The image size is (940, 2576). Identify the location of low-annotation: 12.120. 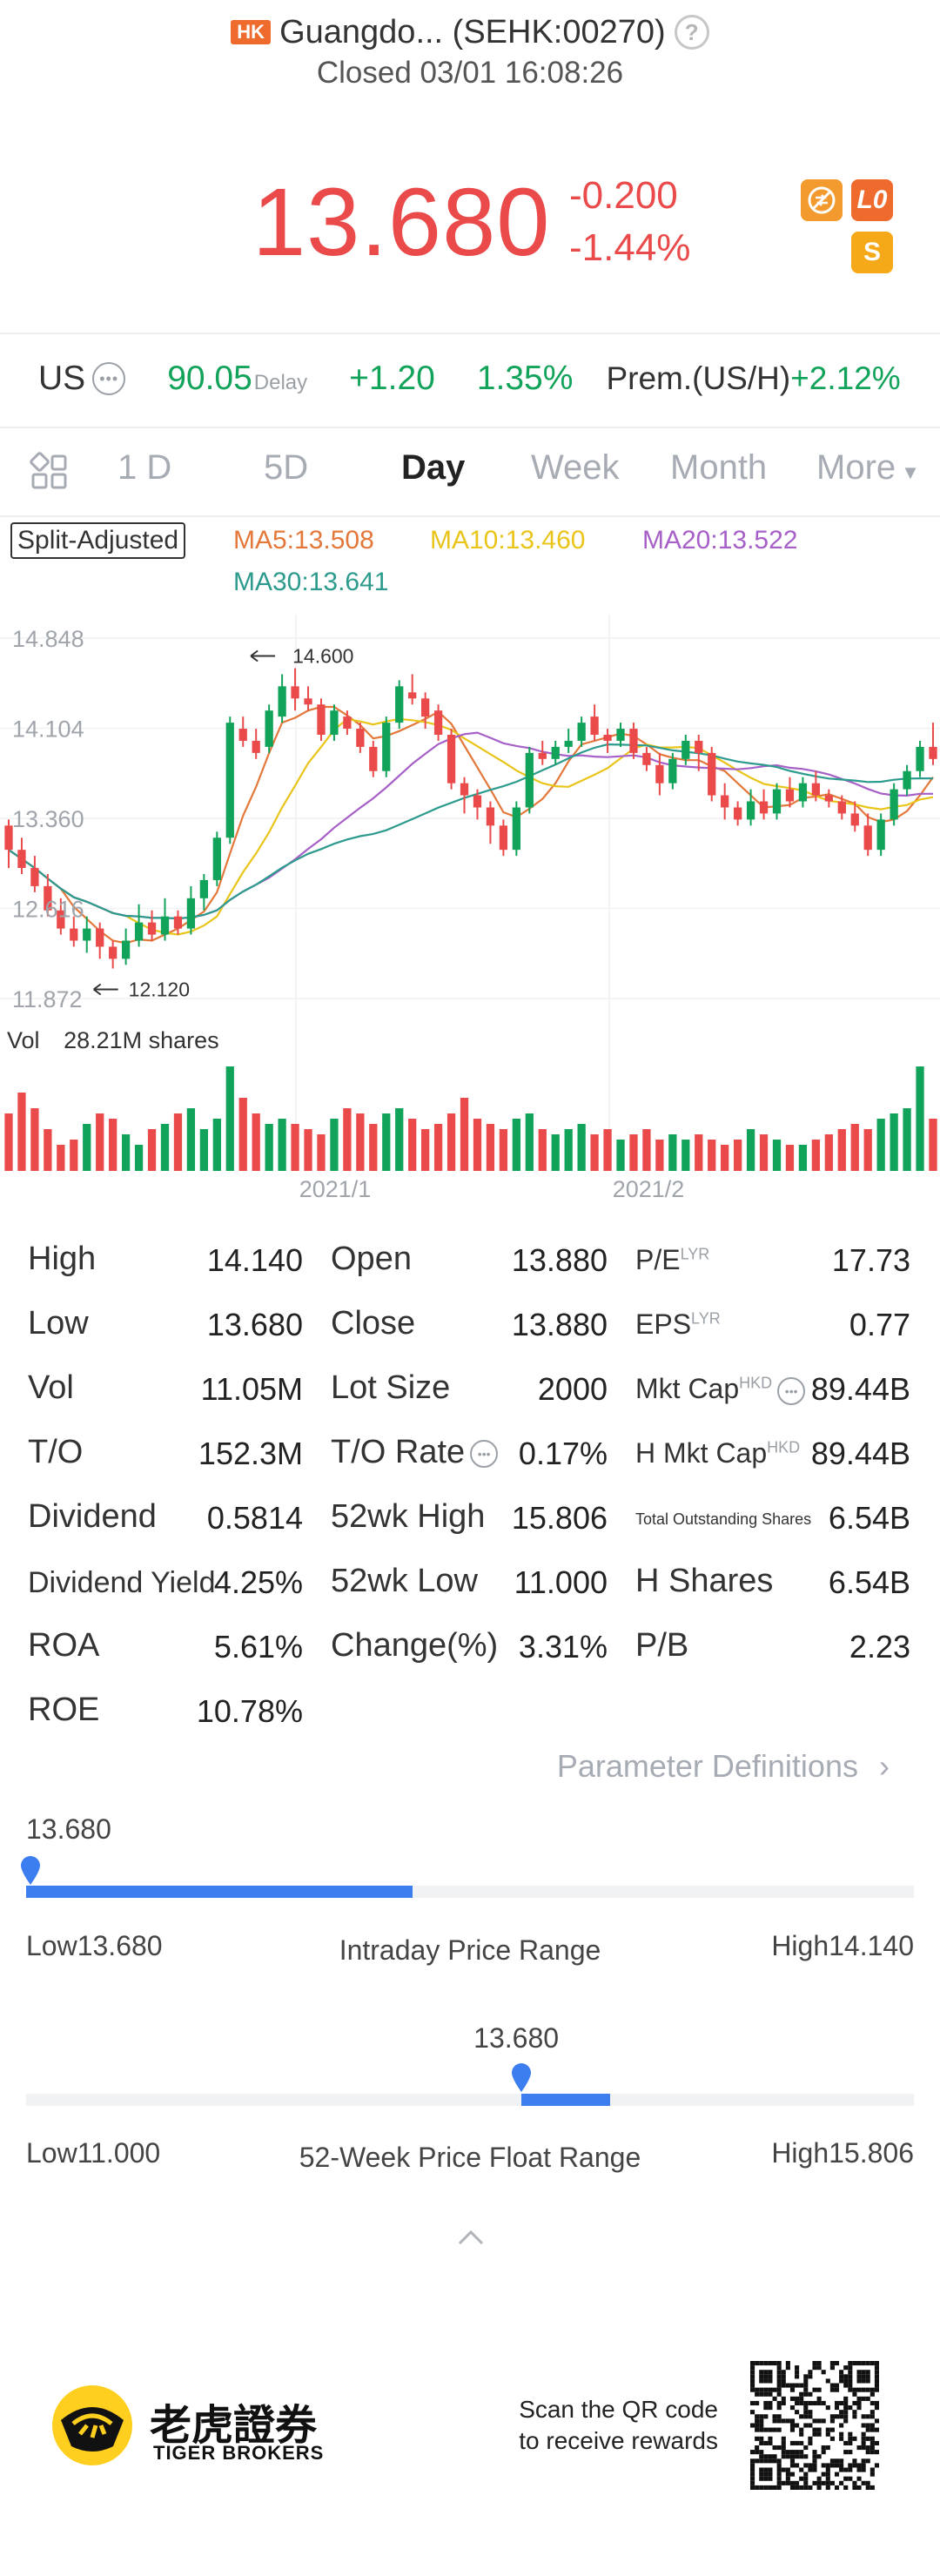
(160, 990).